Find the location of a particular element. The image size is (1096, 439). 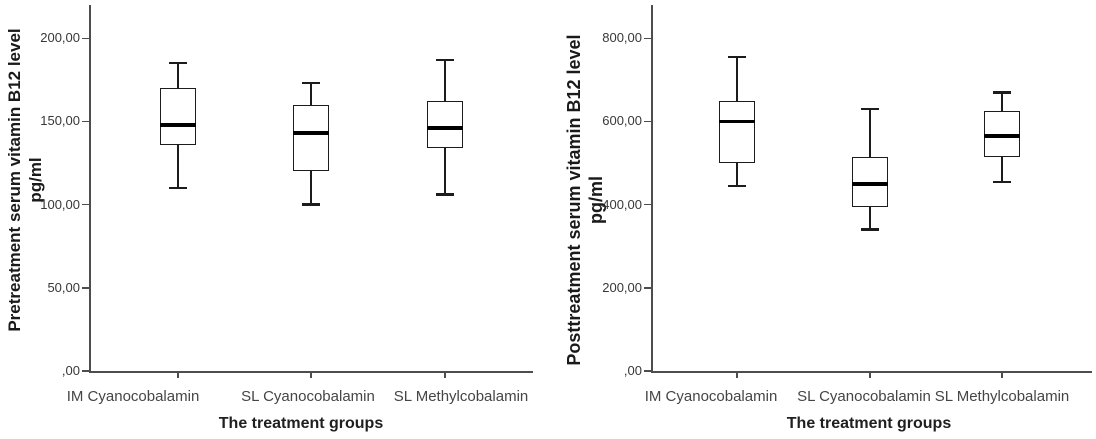

y-tick-label: 150,00 is located at coordinates (60, 121).